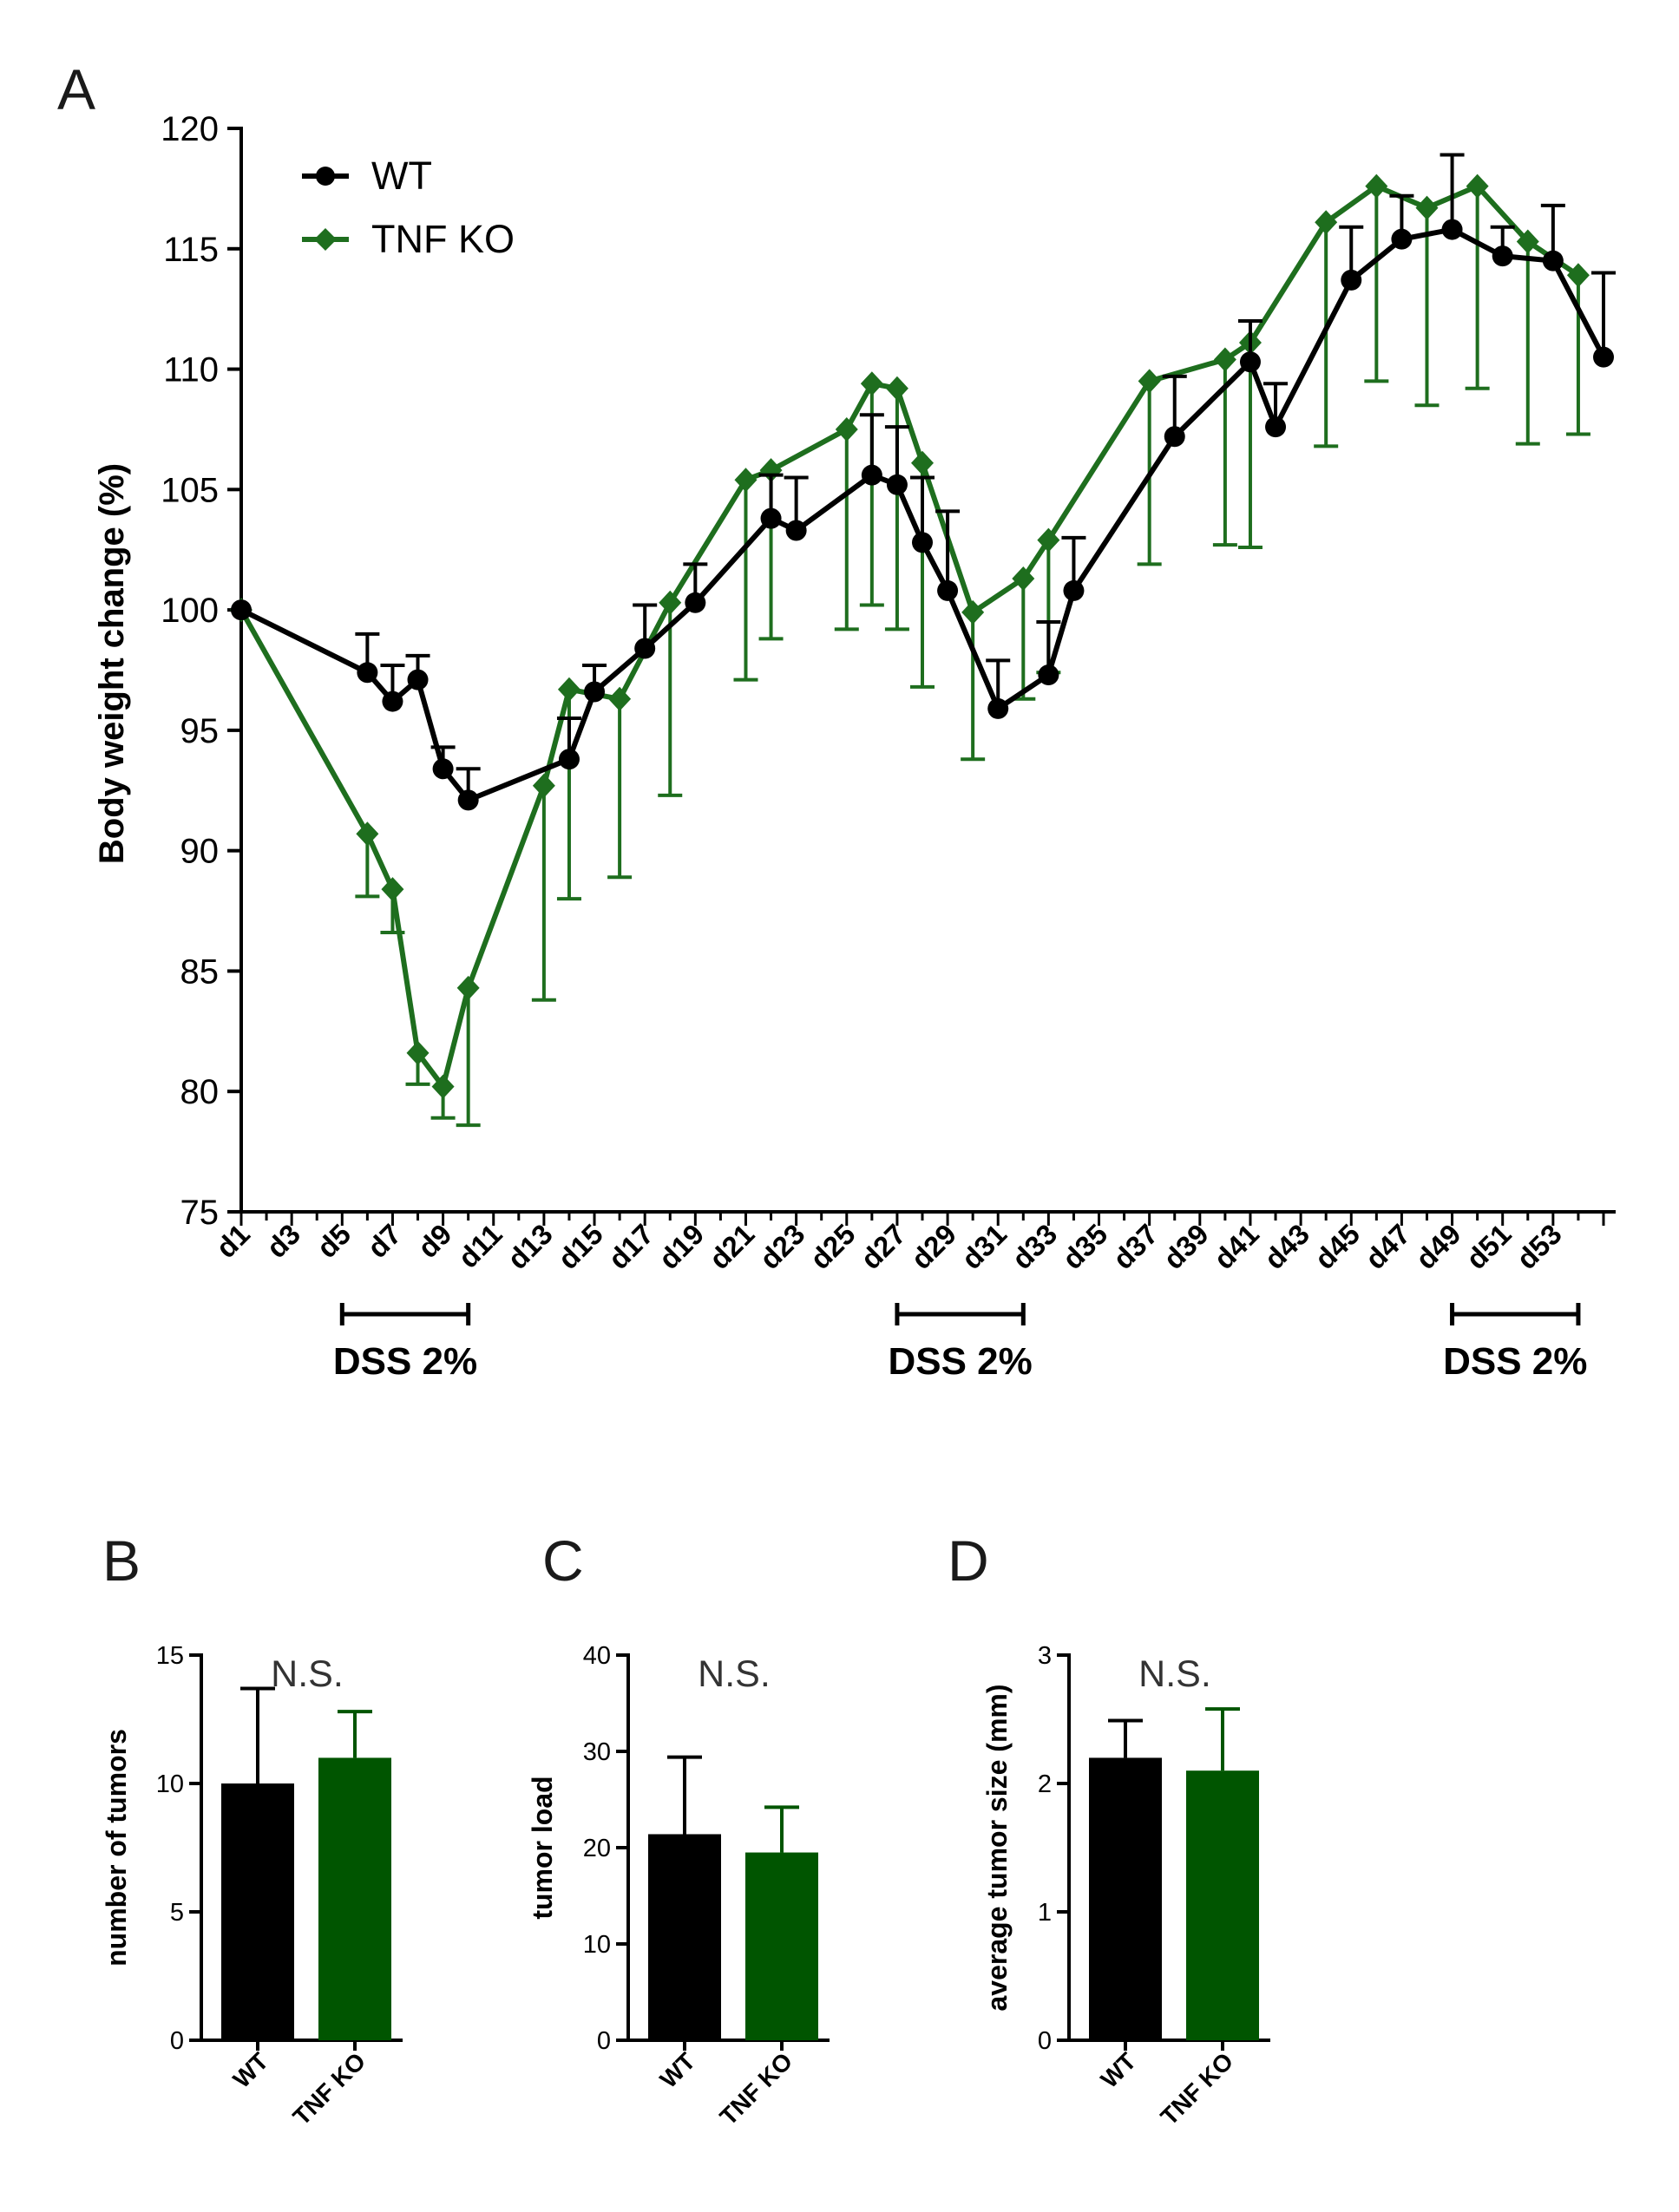 Image resolution: width=1679 pixels, height=2212 pixels. I want to click on panel-d-y-tick-label: 1, so click(1045, 1913).